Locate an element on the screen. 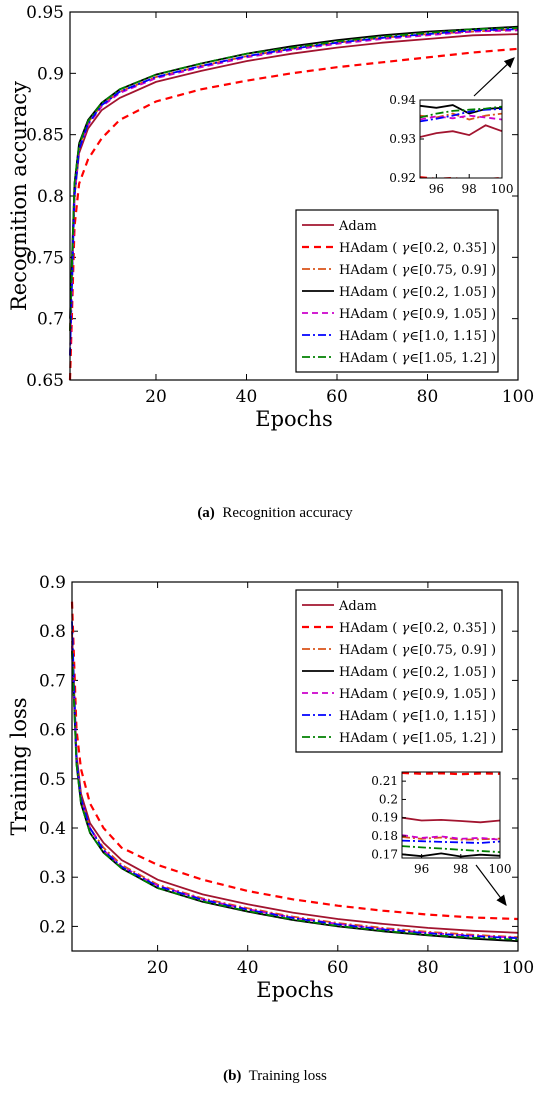  loss-xtick-label-4: 100 is located at coordinates (518, 968).